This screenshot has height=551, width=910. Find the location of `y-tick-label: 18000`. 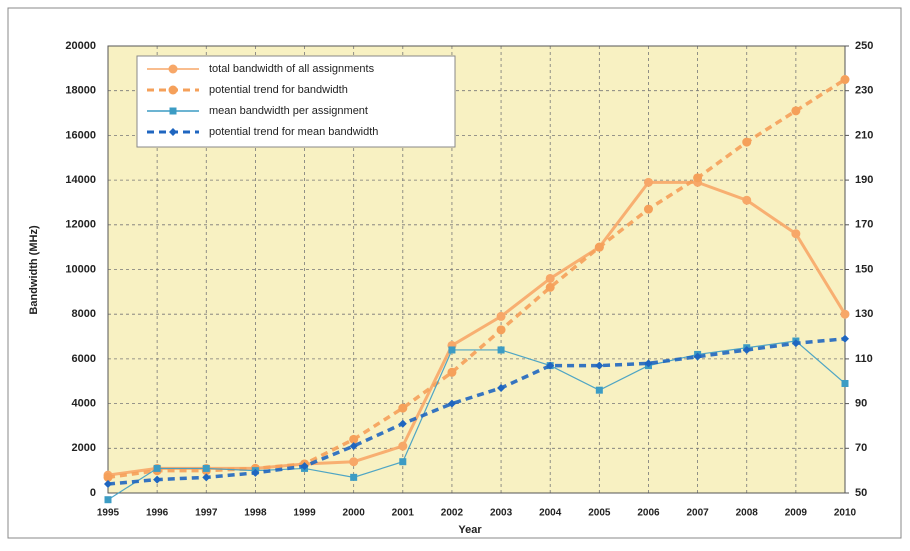

y-tick-label: 18000 is located at coordinates (80, 91).